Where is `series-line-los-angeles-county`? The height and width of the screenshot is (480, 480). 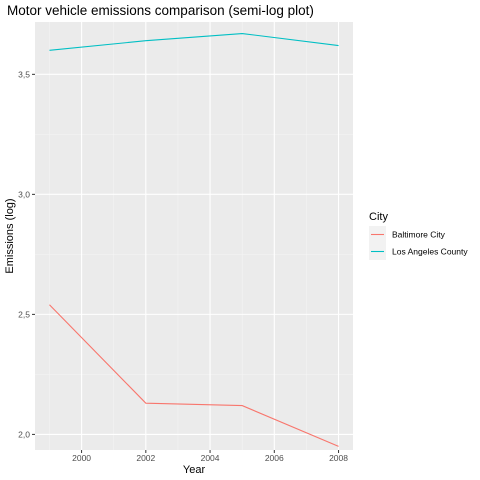 series-line-los-angeles-county is located at coordinates (194, 41).